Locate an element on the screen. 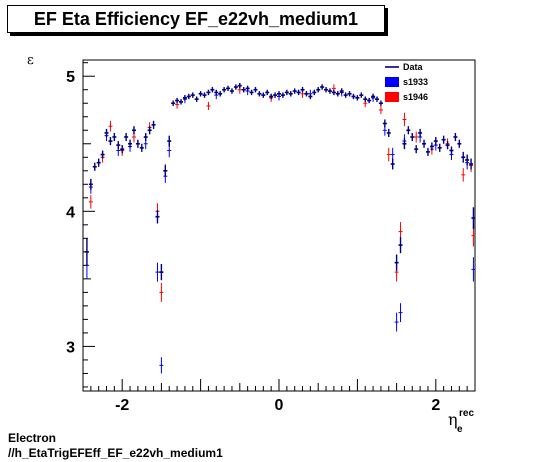  y-axis: 3 4 5 is located at coordinates (80, 225).